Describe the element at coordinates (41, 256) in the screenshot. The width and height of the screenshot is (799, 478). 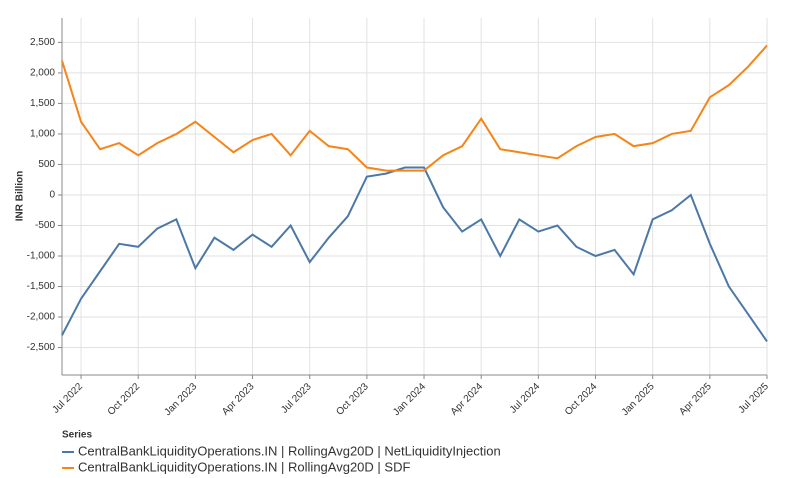
I see `y-tick-label: -1,000` at that location.